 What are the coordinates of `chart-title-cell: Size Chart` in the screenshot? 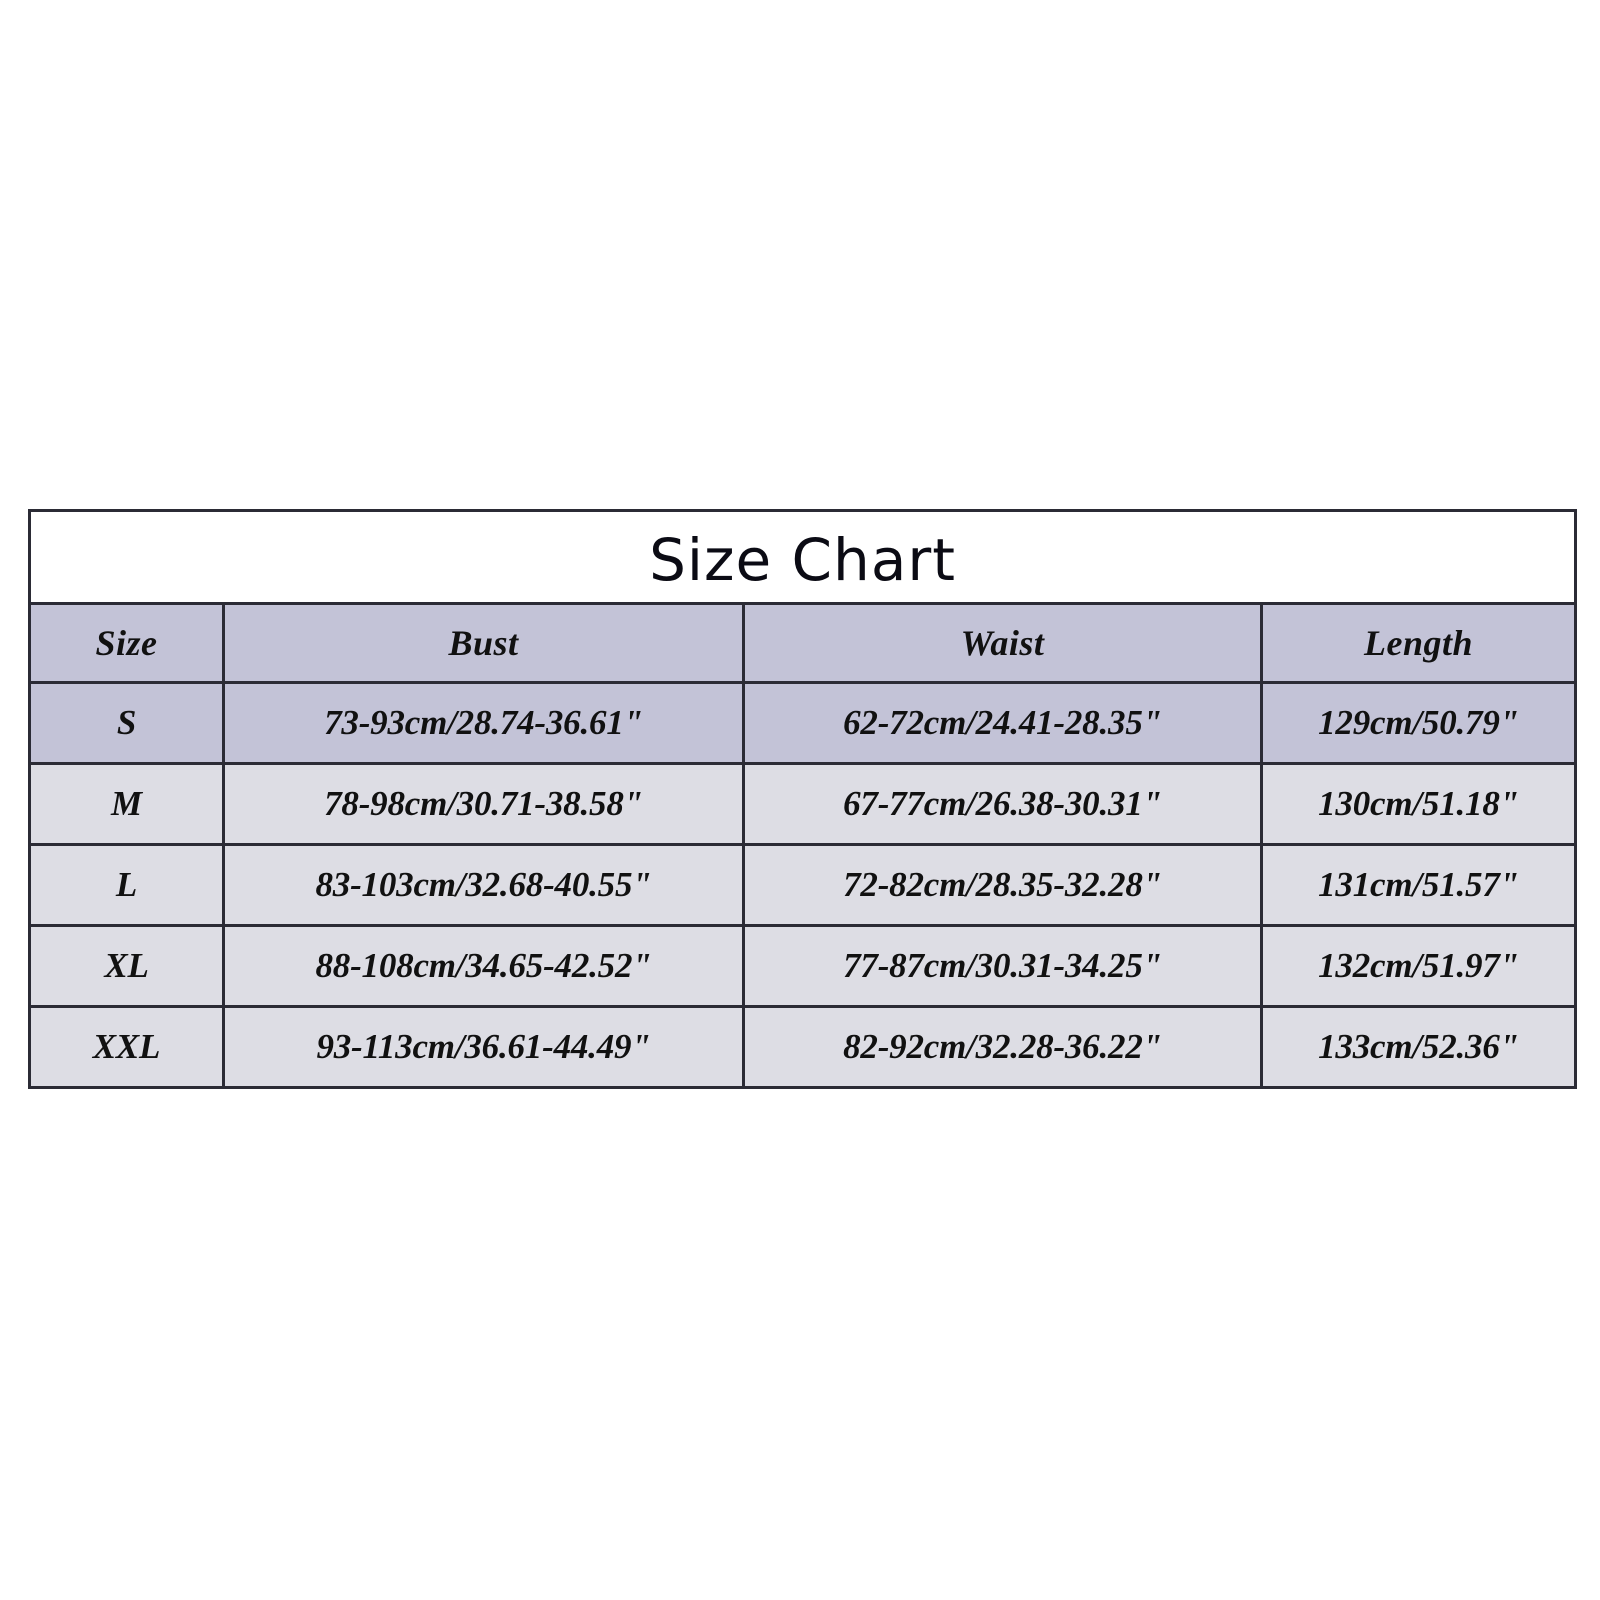 It's located at (802, 557).